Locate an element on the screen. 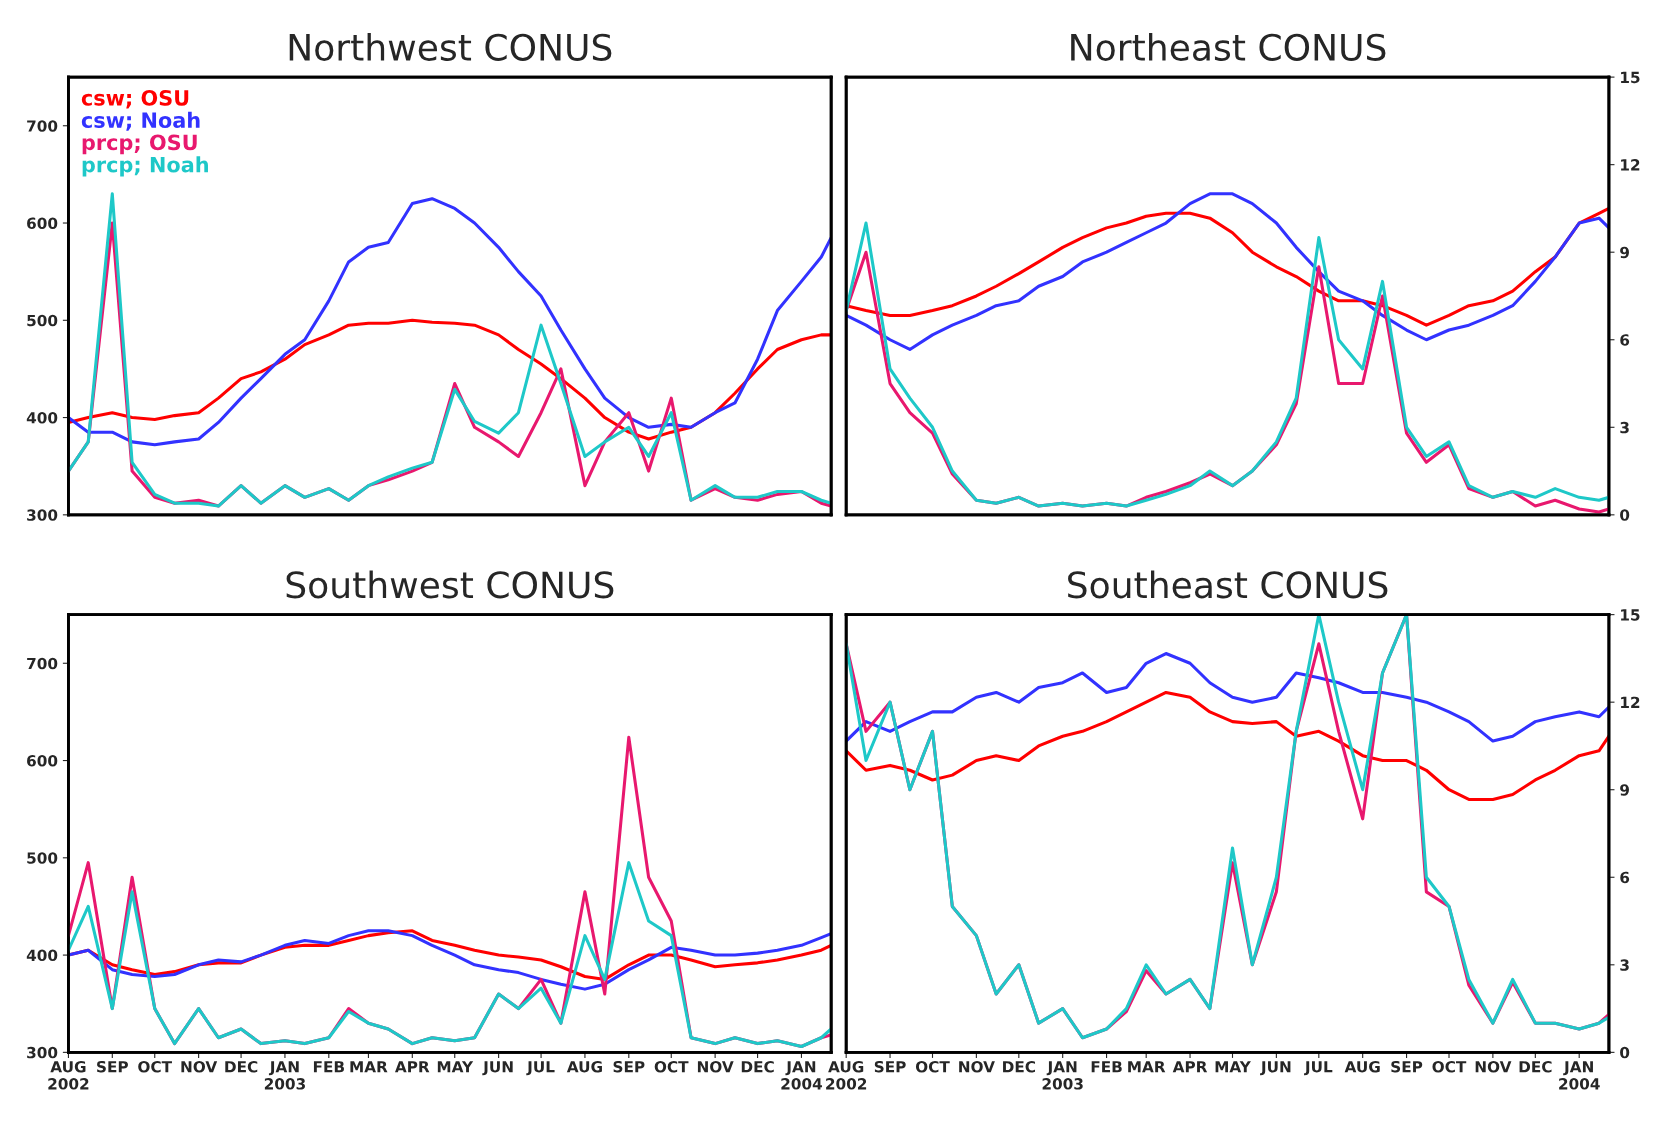 The width and height of the screenshot is (1669, 1134). series-label: prcp; Noah is located at coordinates (145, 166).